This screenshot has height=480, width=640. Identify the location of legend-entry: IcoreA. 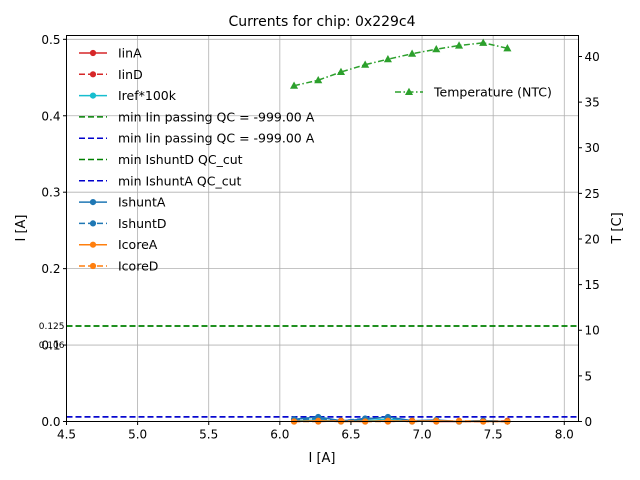
(118, 244).